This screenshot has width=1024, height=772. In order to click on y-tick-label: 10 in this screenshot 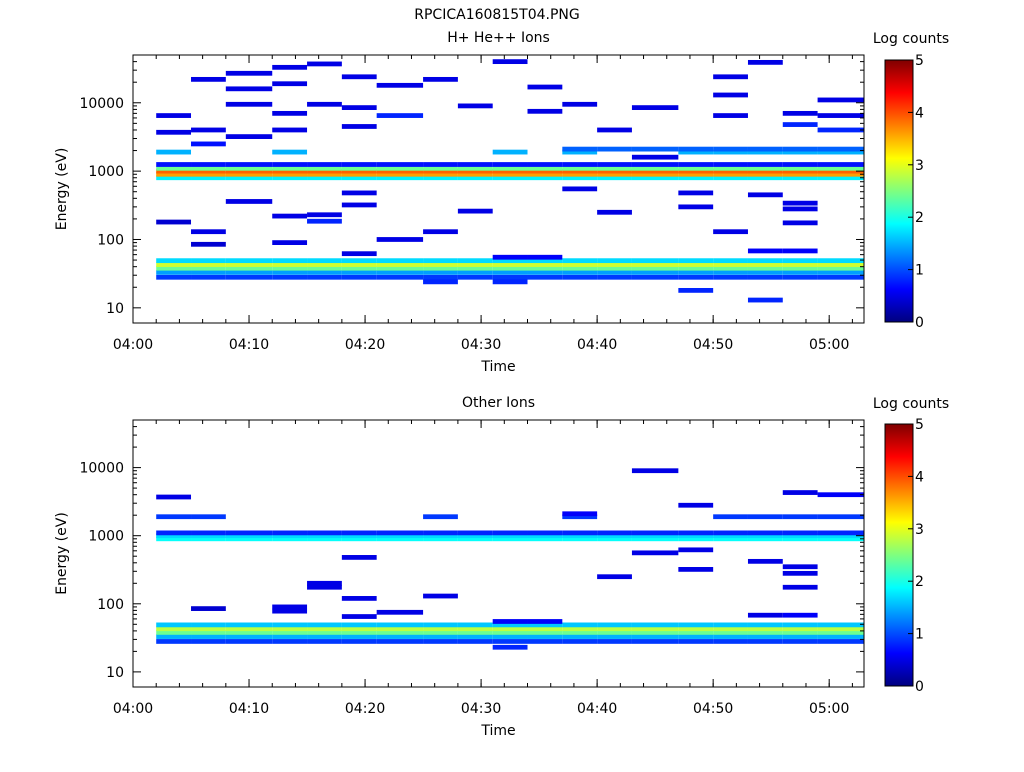, I will do `click(115, 673)`.